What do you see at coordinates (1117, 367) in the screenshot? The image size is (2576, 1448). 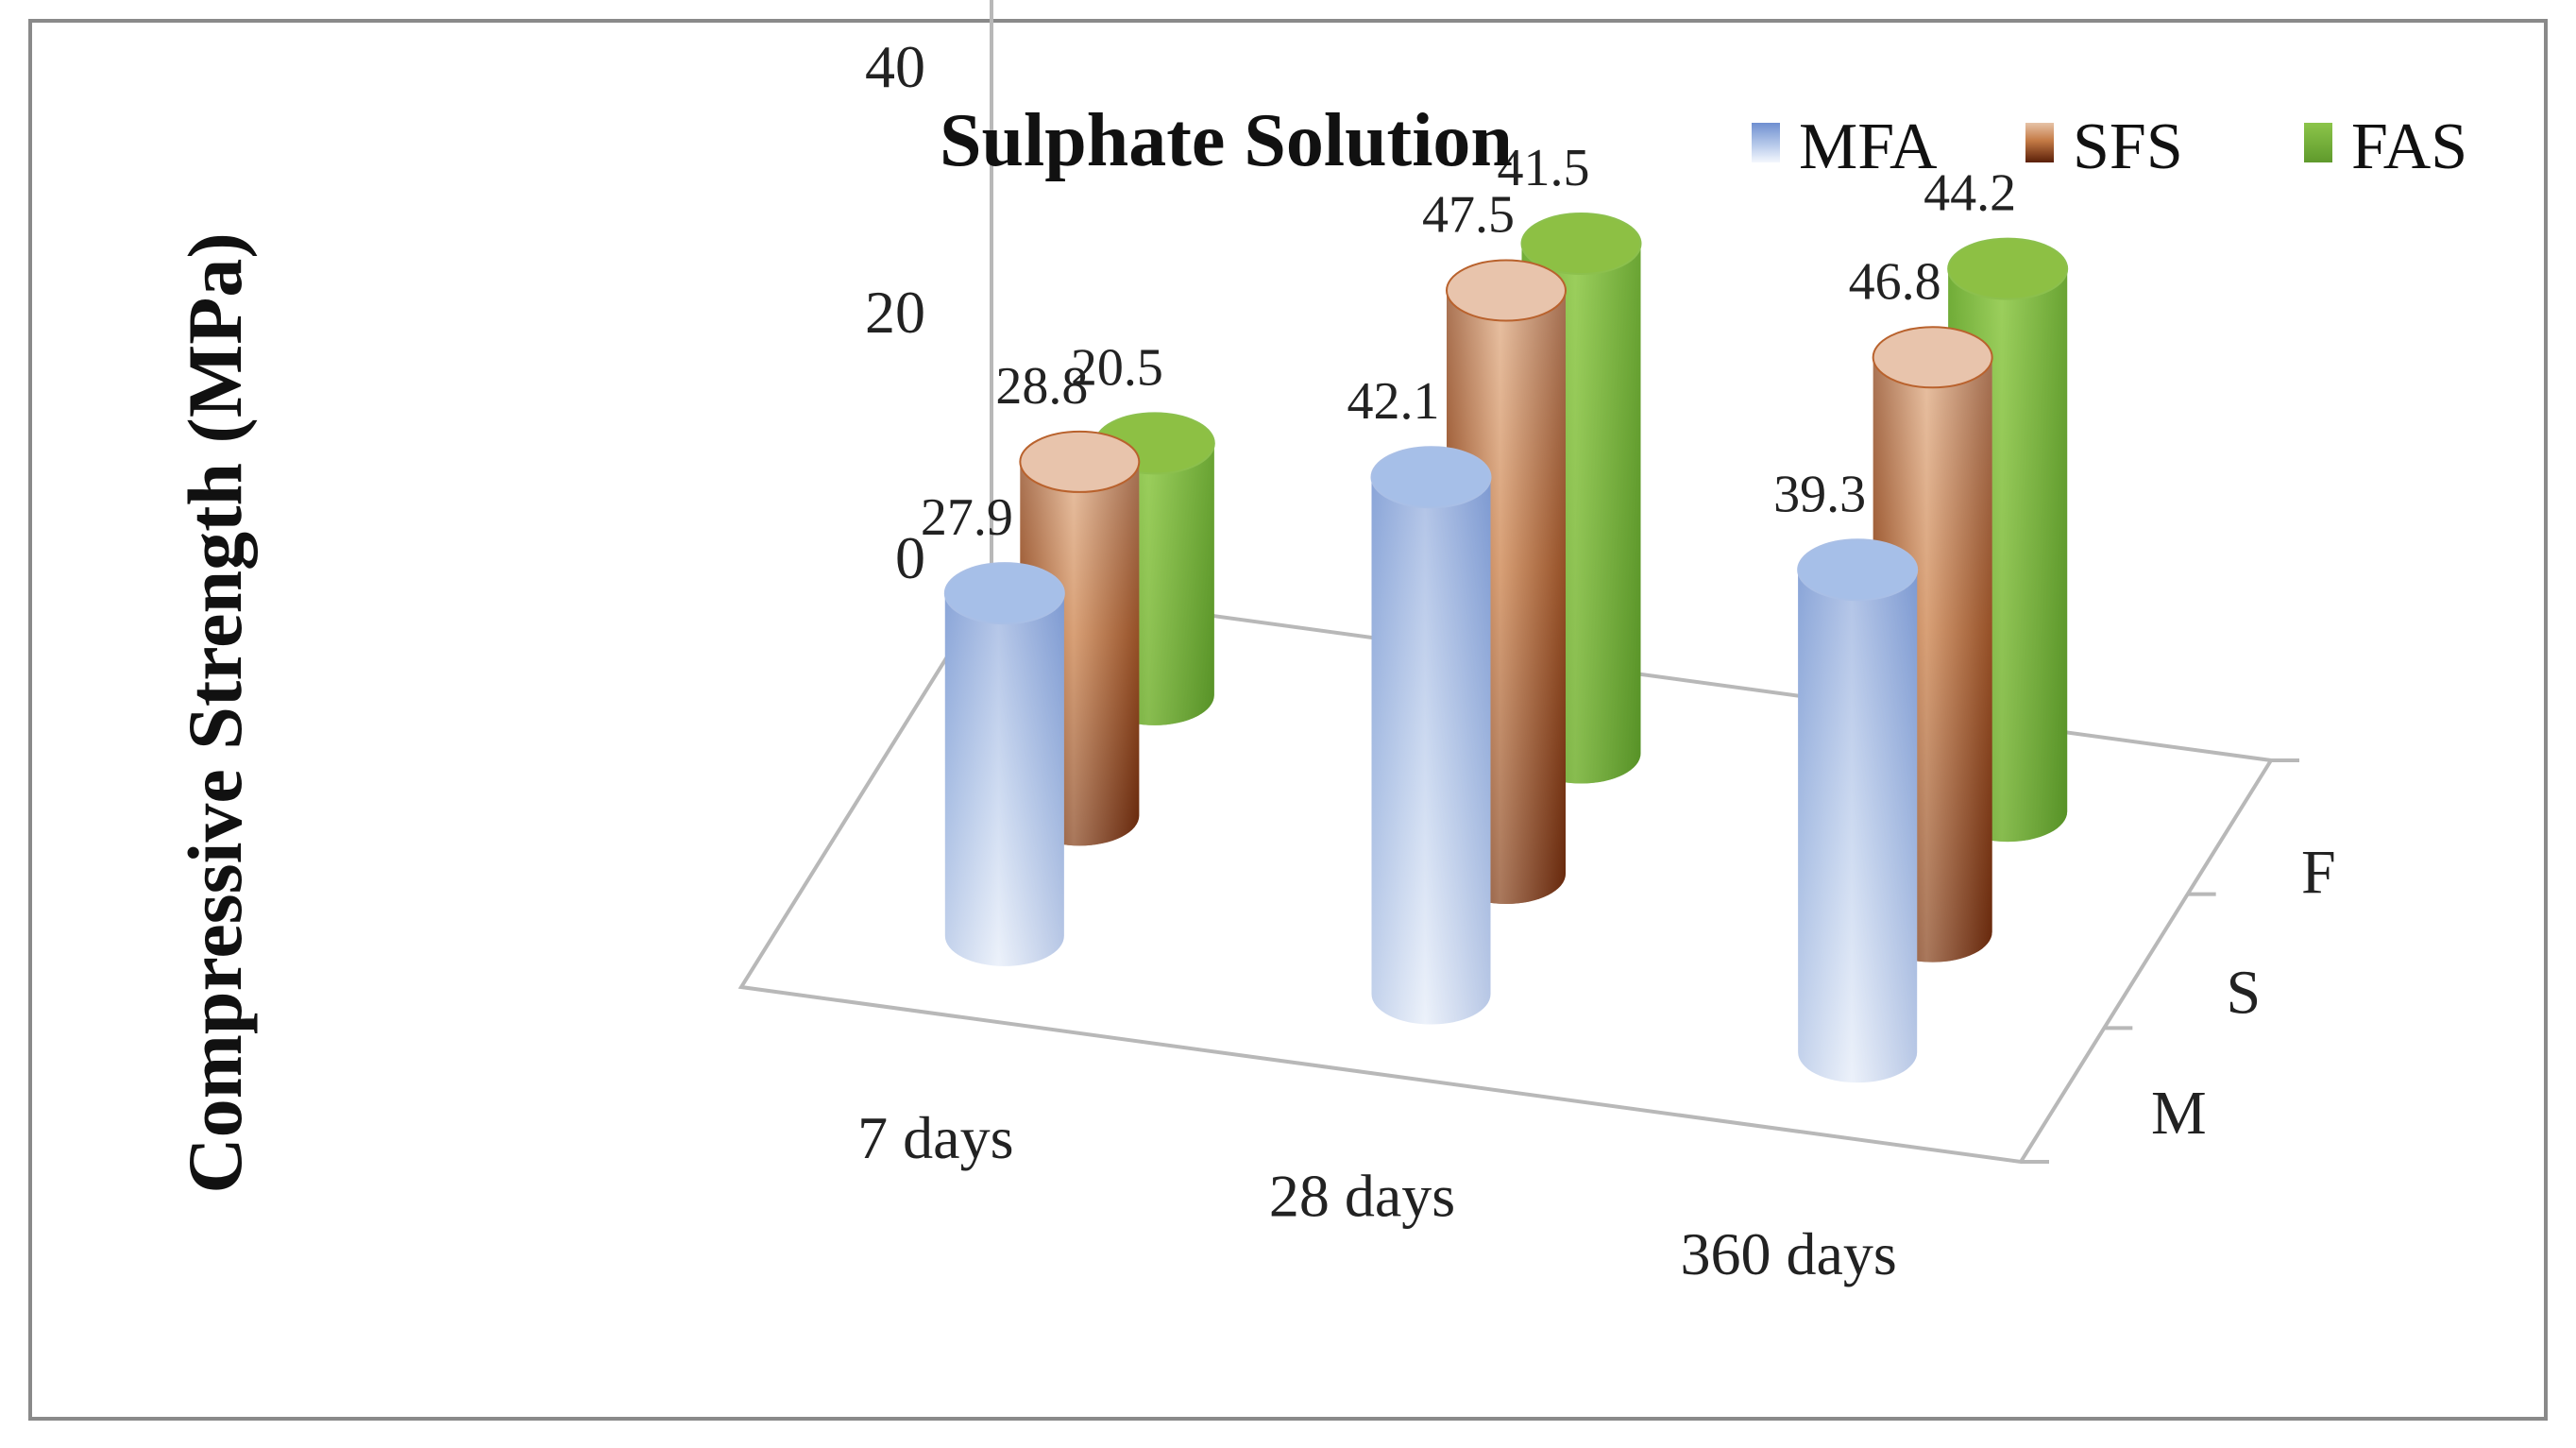 I see `data-label: 20.5` at bounding box center [1117, 367].